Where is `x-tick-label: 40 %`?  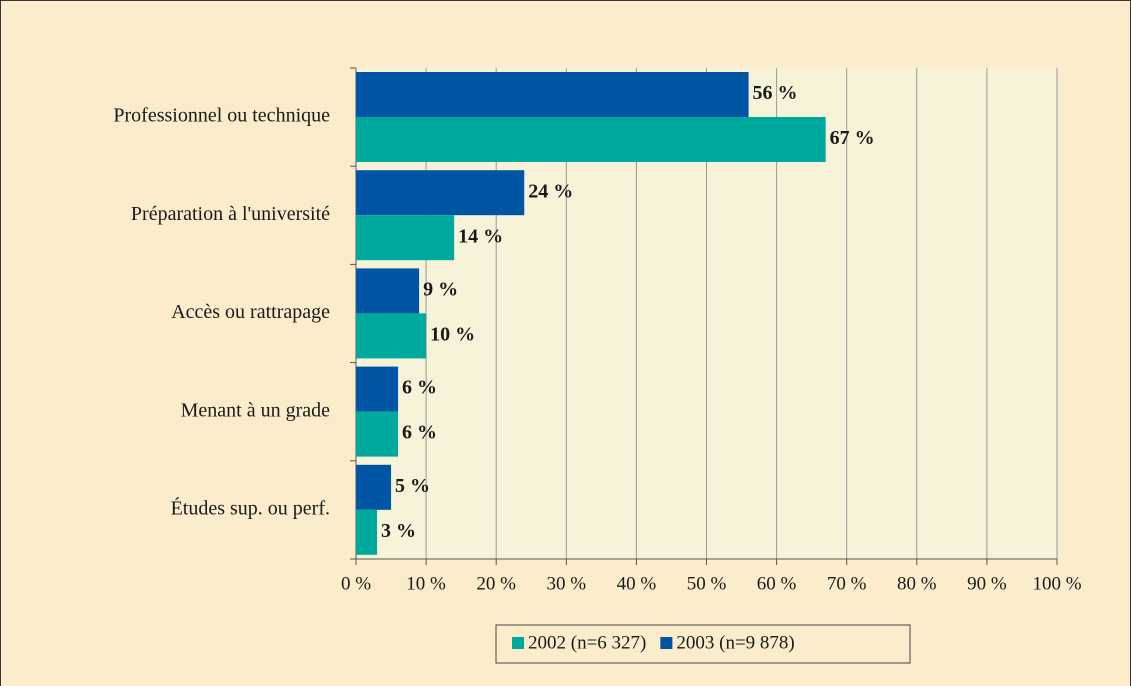 x-tick-label: 40 % is located at coordinates (637, 583).